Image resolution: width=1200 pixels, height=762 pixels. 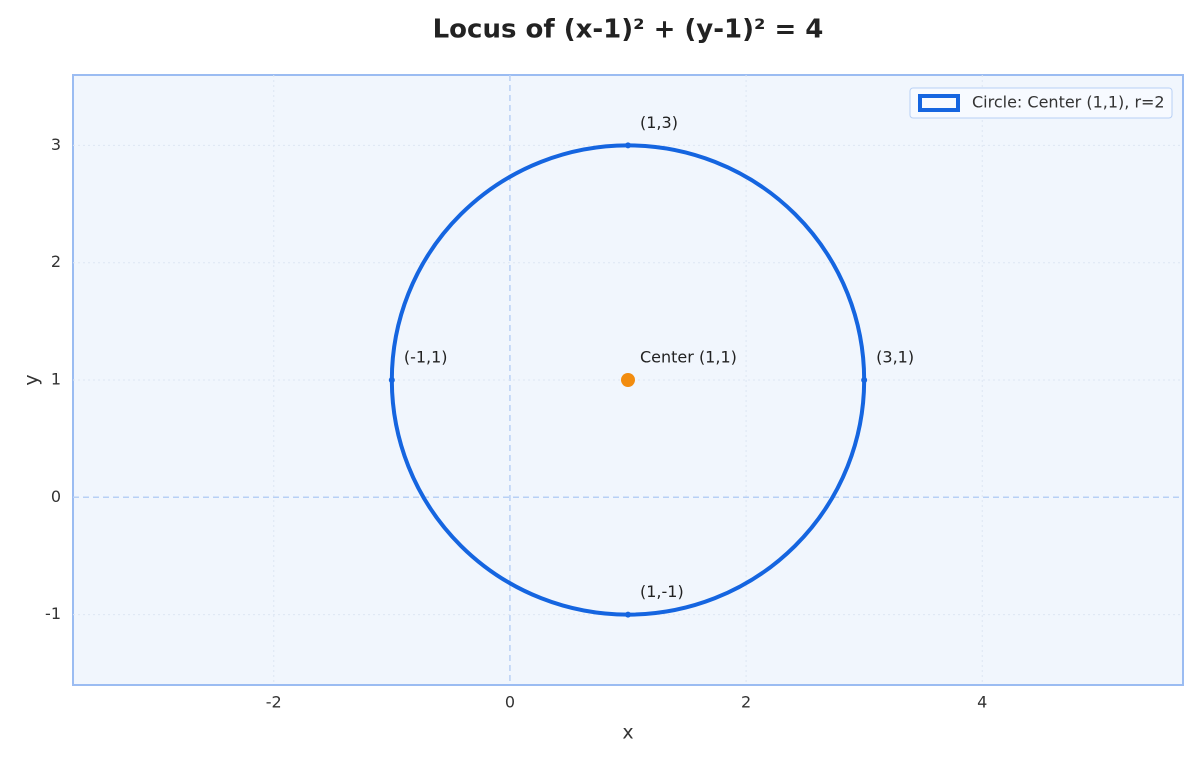 I want to click on point-label: (-1,1), so click(x=426, y=357).